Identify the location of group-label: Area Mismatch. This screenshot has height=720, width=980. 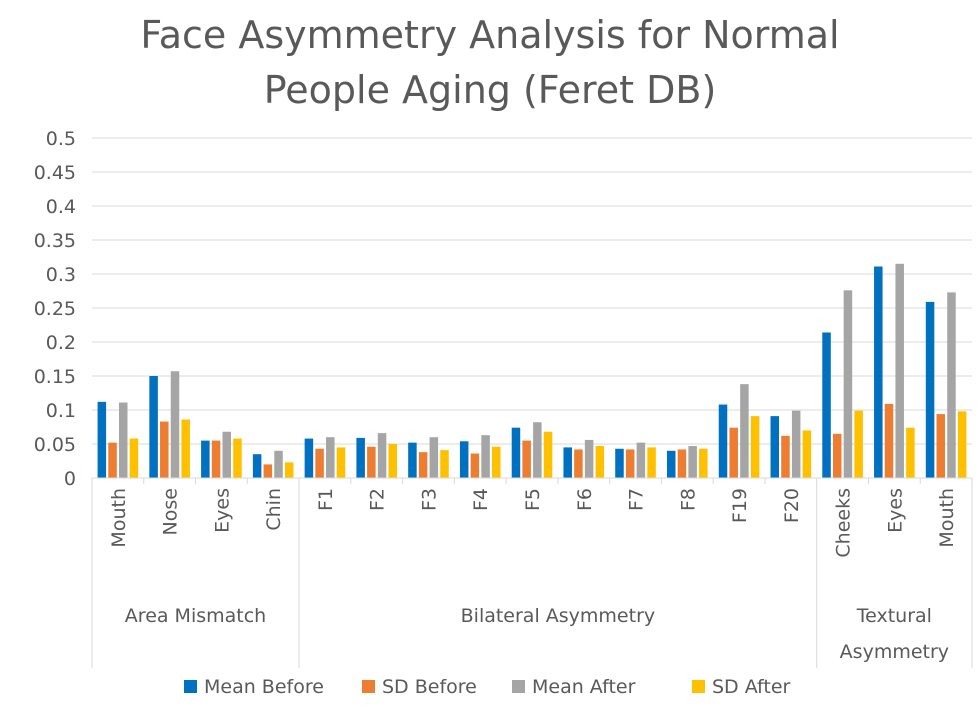
(195, 616).